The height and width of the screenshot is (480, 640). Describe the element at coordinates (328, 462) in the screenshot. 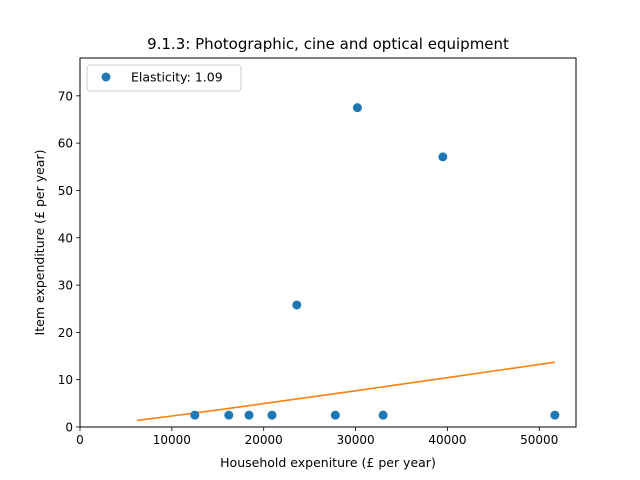

I see `x-axis-label: Household expeniture (£ per year)` at that location.